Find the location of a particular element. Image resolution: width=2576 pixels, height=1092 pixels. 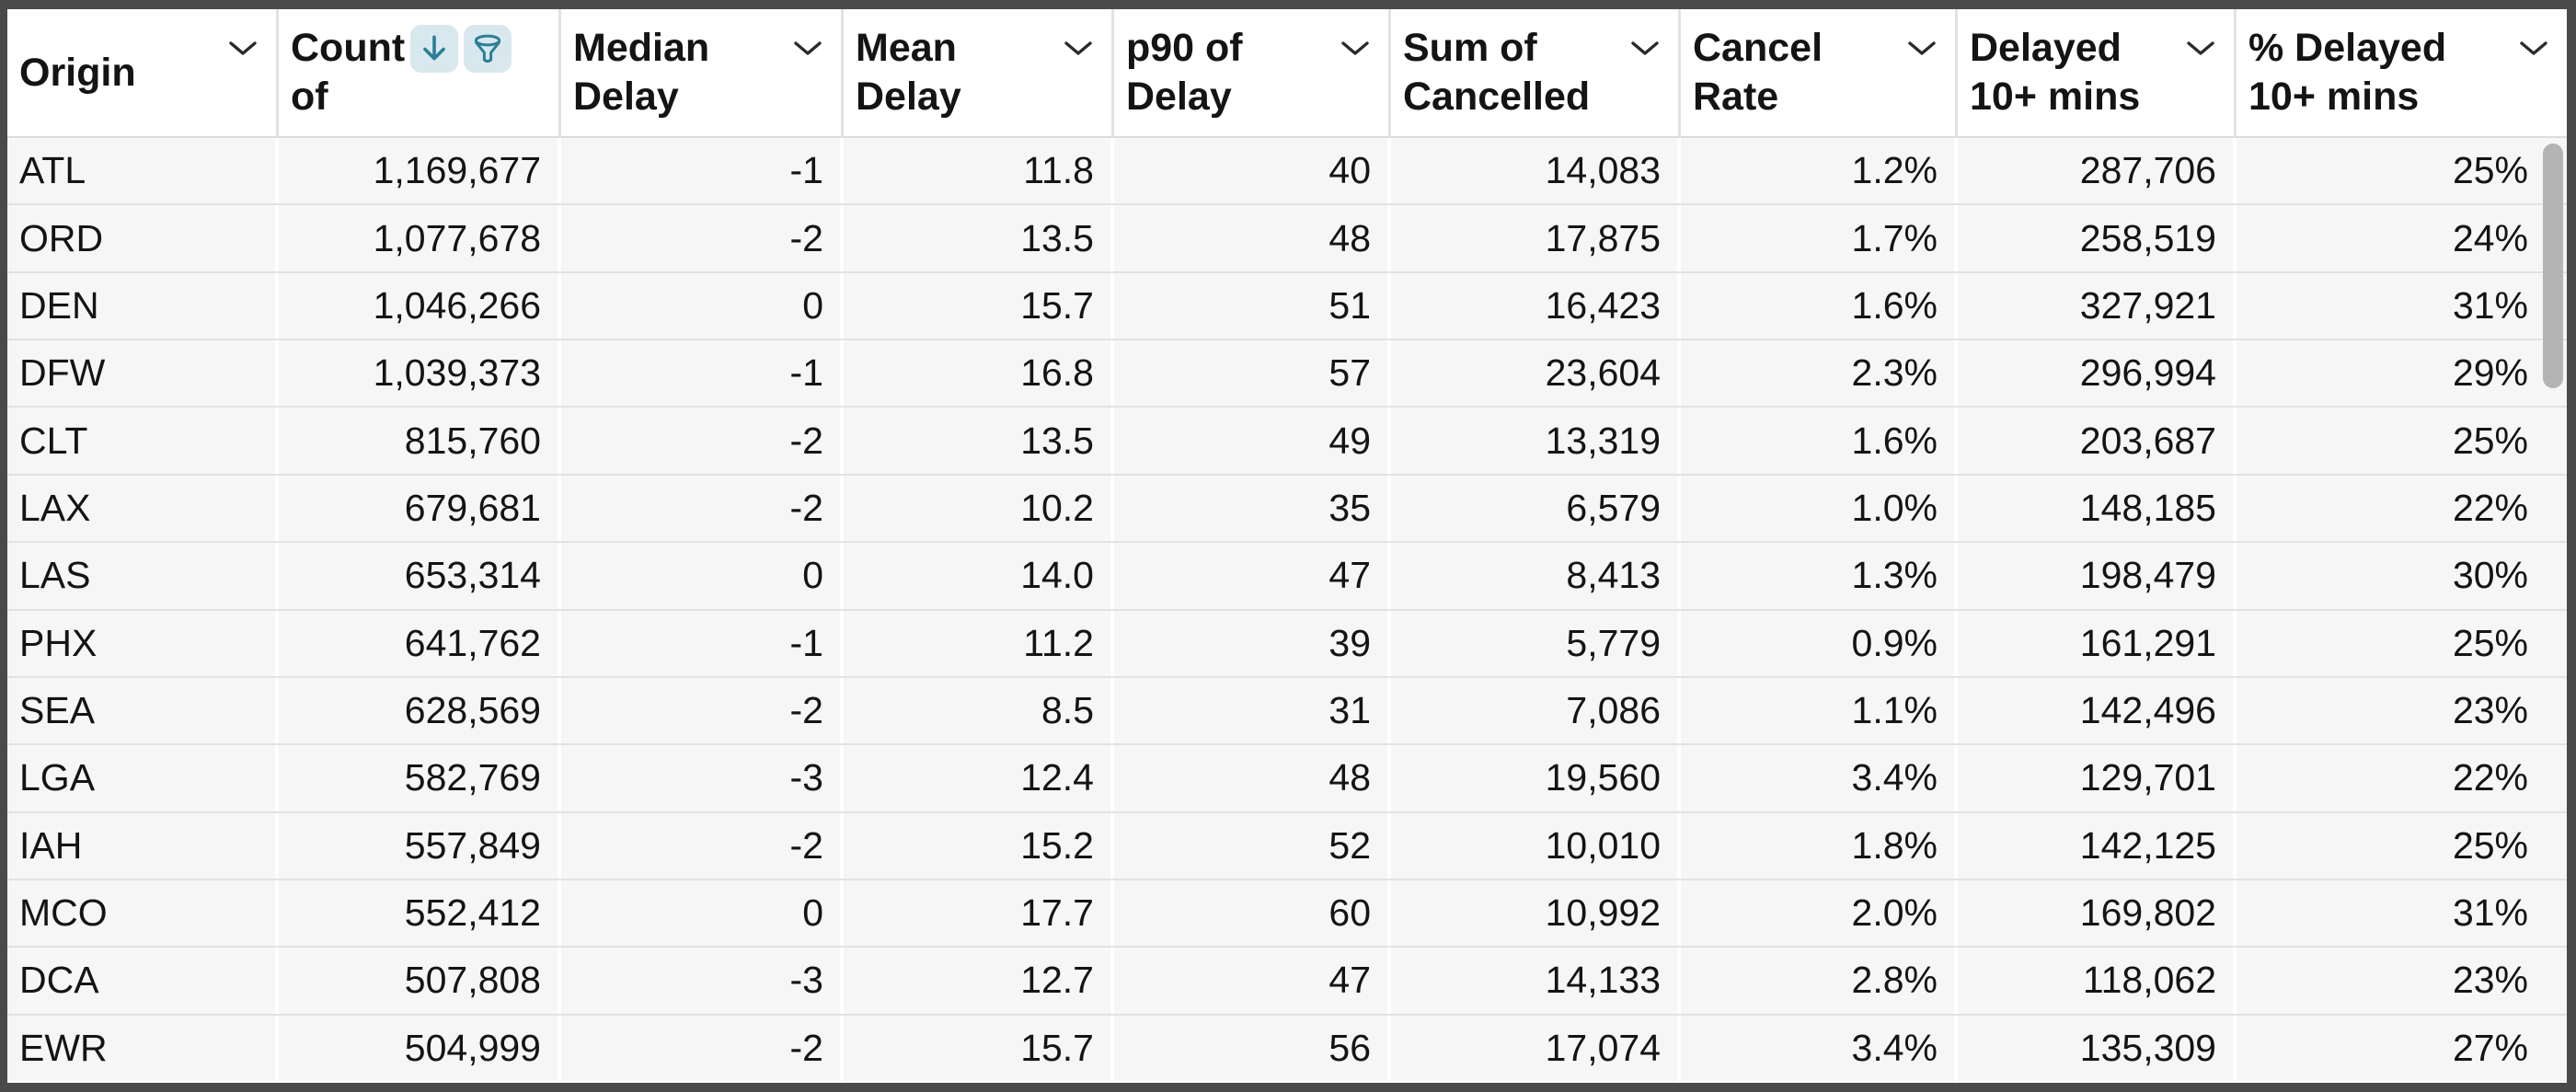

cell-sum-of-cancelled: 14,133 is located at coordinates (1536, 981).